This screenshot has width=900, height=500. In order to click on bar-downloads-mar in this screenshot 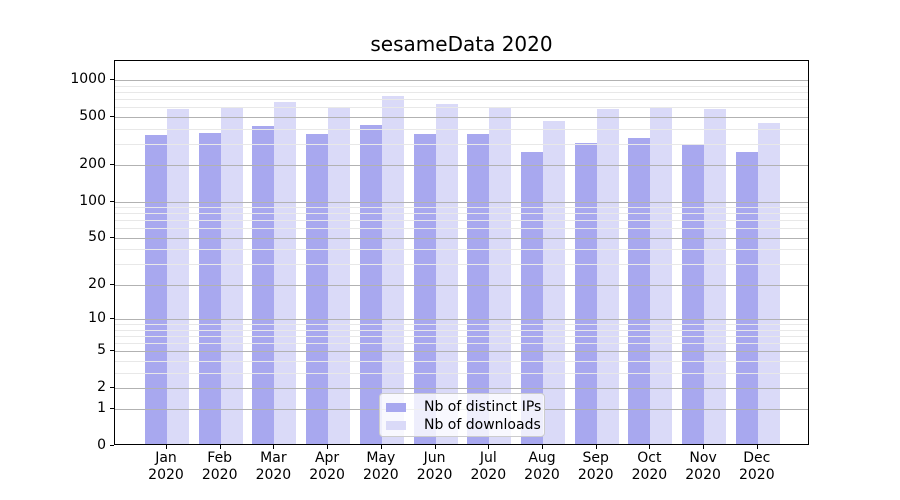, I will do `click(285, 273)`.